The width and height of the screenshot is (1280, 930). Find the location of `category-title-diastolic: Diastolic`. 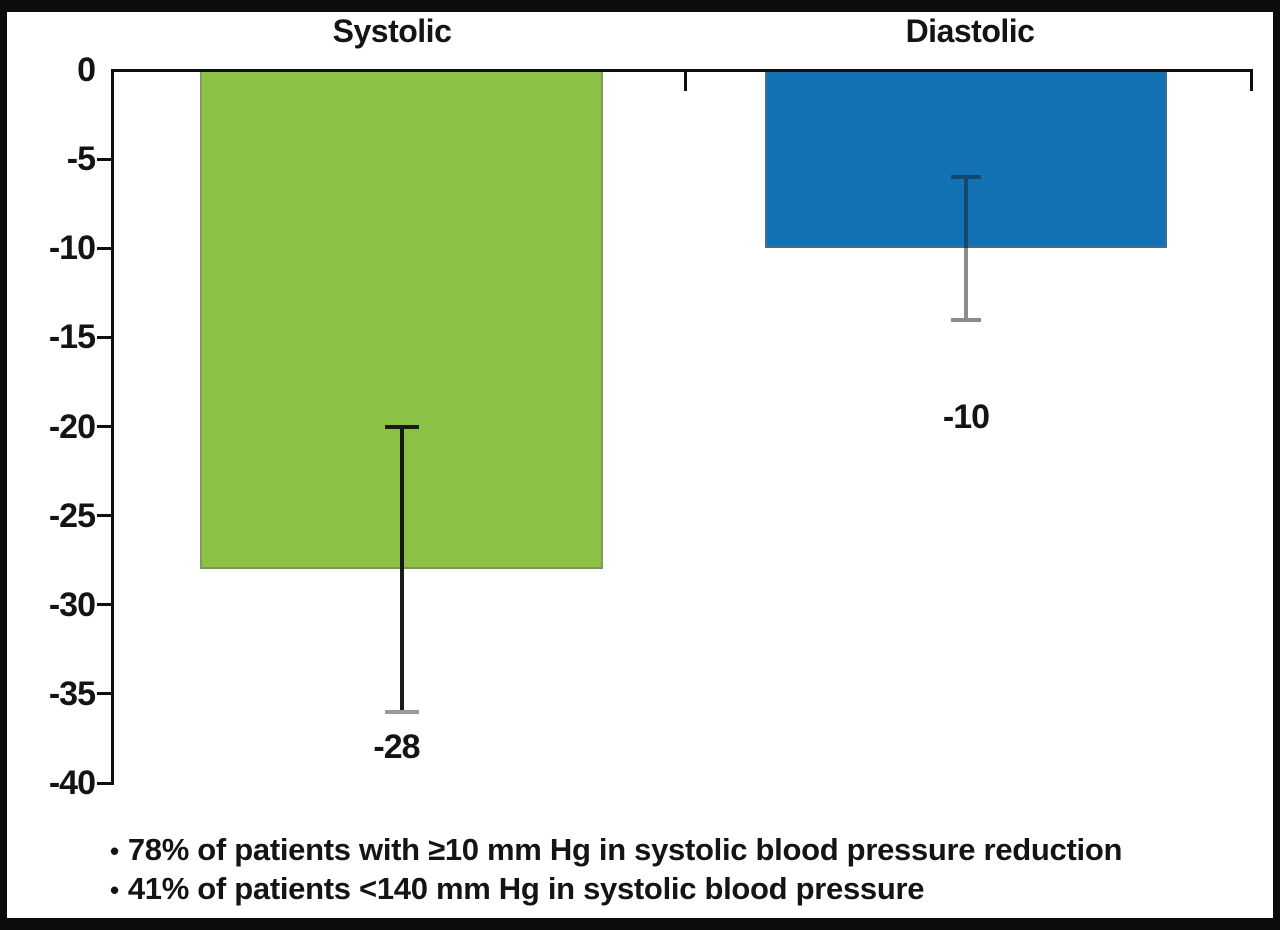

category-title-diastolic: Diastolic is located at coordinates (970, 31).